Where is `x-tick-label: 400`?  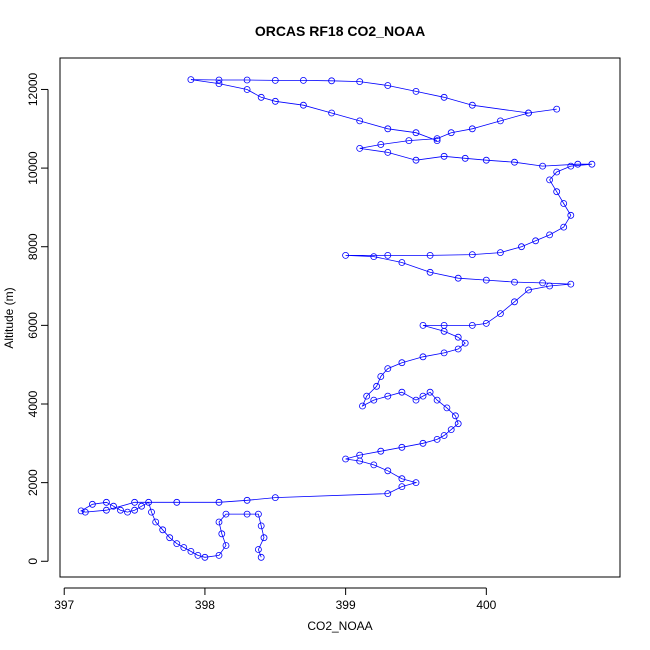 x-tick-label: 400 is located at coordinates (486, 605).